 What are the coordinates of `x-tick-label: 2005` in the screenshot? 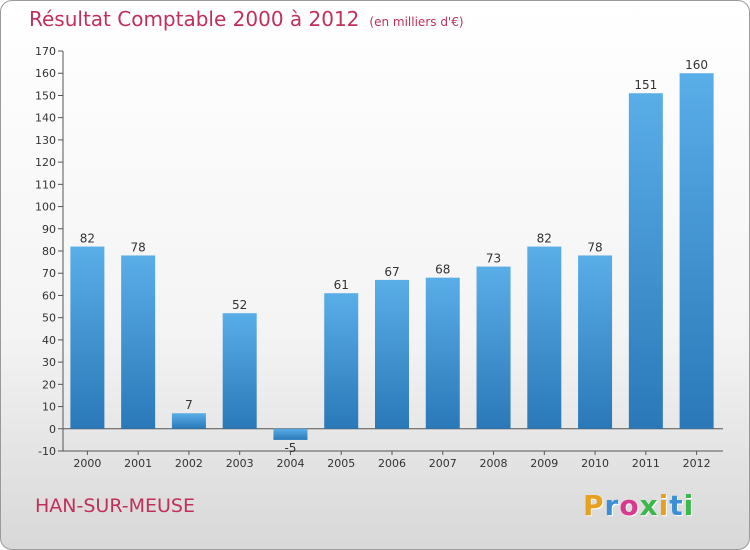 It's located at (341, 463).